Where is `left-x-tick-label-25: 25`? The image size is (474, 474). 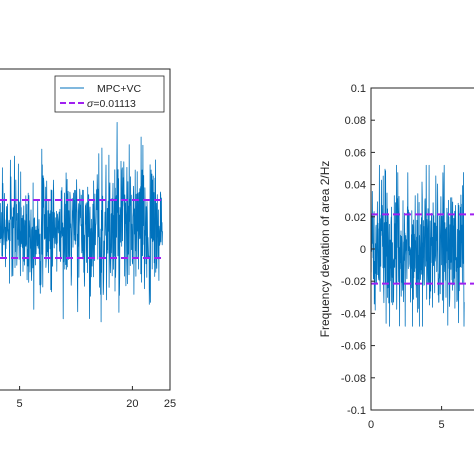 left-x-tick-label-25: 25 is located at coordinates (170, 404).